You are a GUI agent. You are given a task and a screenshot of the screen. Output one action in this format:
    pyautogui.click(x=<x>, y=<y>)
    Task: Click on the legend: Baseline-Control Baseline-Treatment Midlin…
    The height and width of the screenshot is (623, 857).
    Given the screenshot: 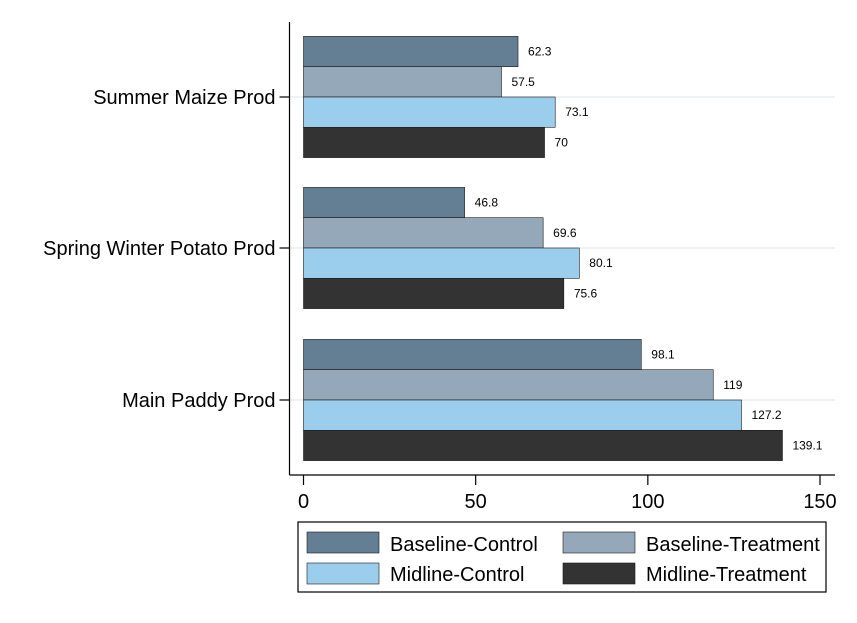 What is the action you would take?
    pyautogui.click(x=562, y=557)
    